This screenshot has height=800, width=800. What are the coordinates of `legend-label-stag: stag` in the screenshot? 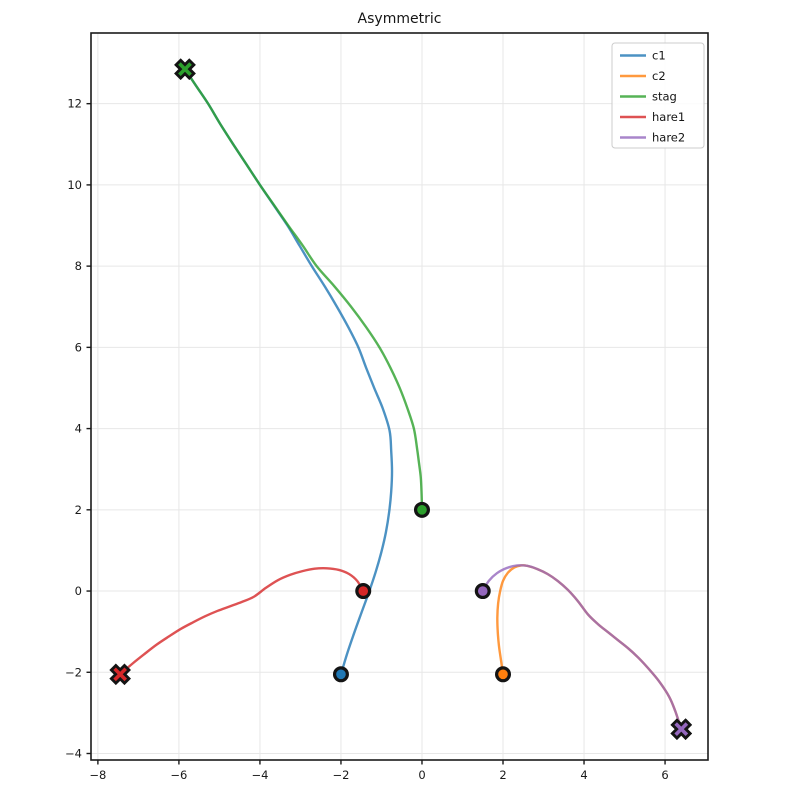 It's located at (664, 97).